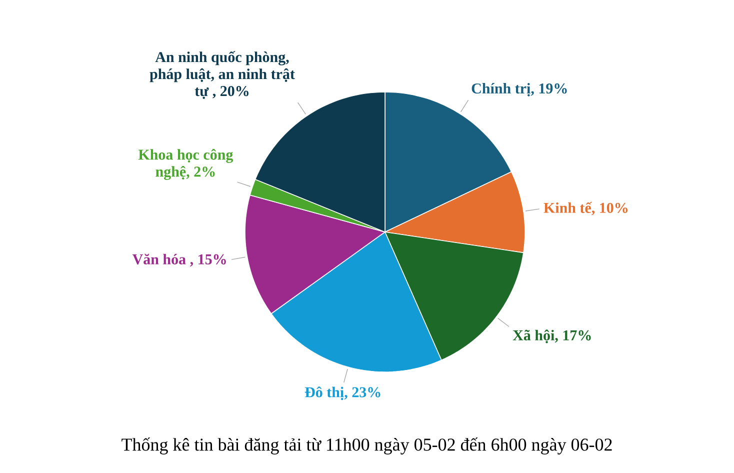 The width and height of the screenshot is (734, 473). What do you see at coordinates (230, 92) in the screenshot?
I see `data-label: , 20%` at bounding box center [230, 92].